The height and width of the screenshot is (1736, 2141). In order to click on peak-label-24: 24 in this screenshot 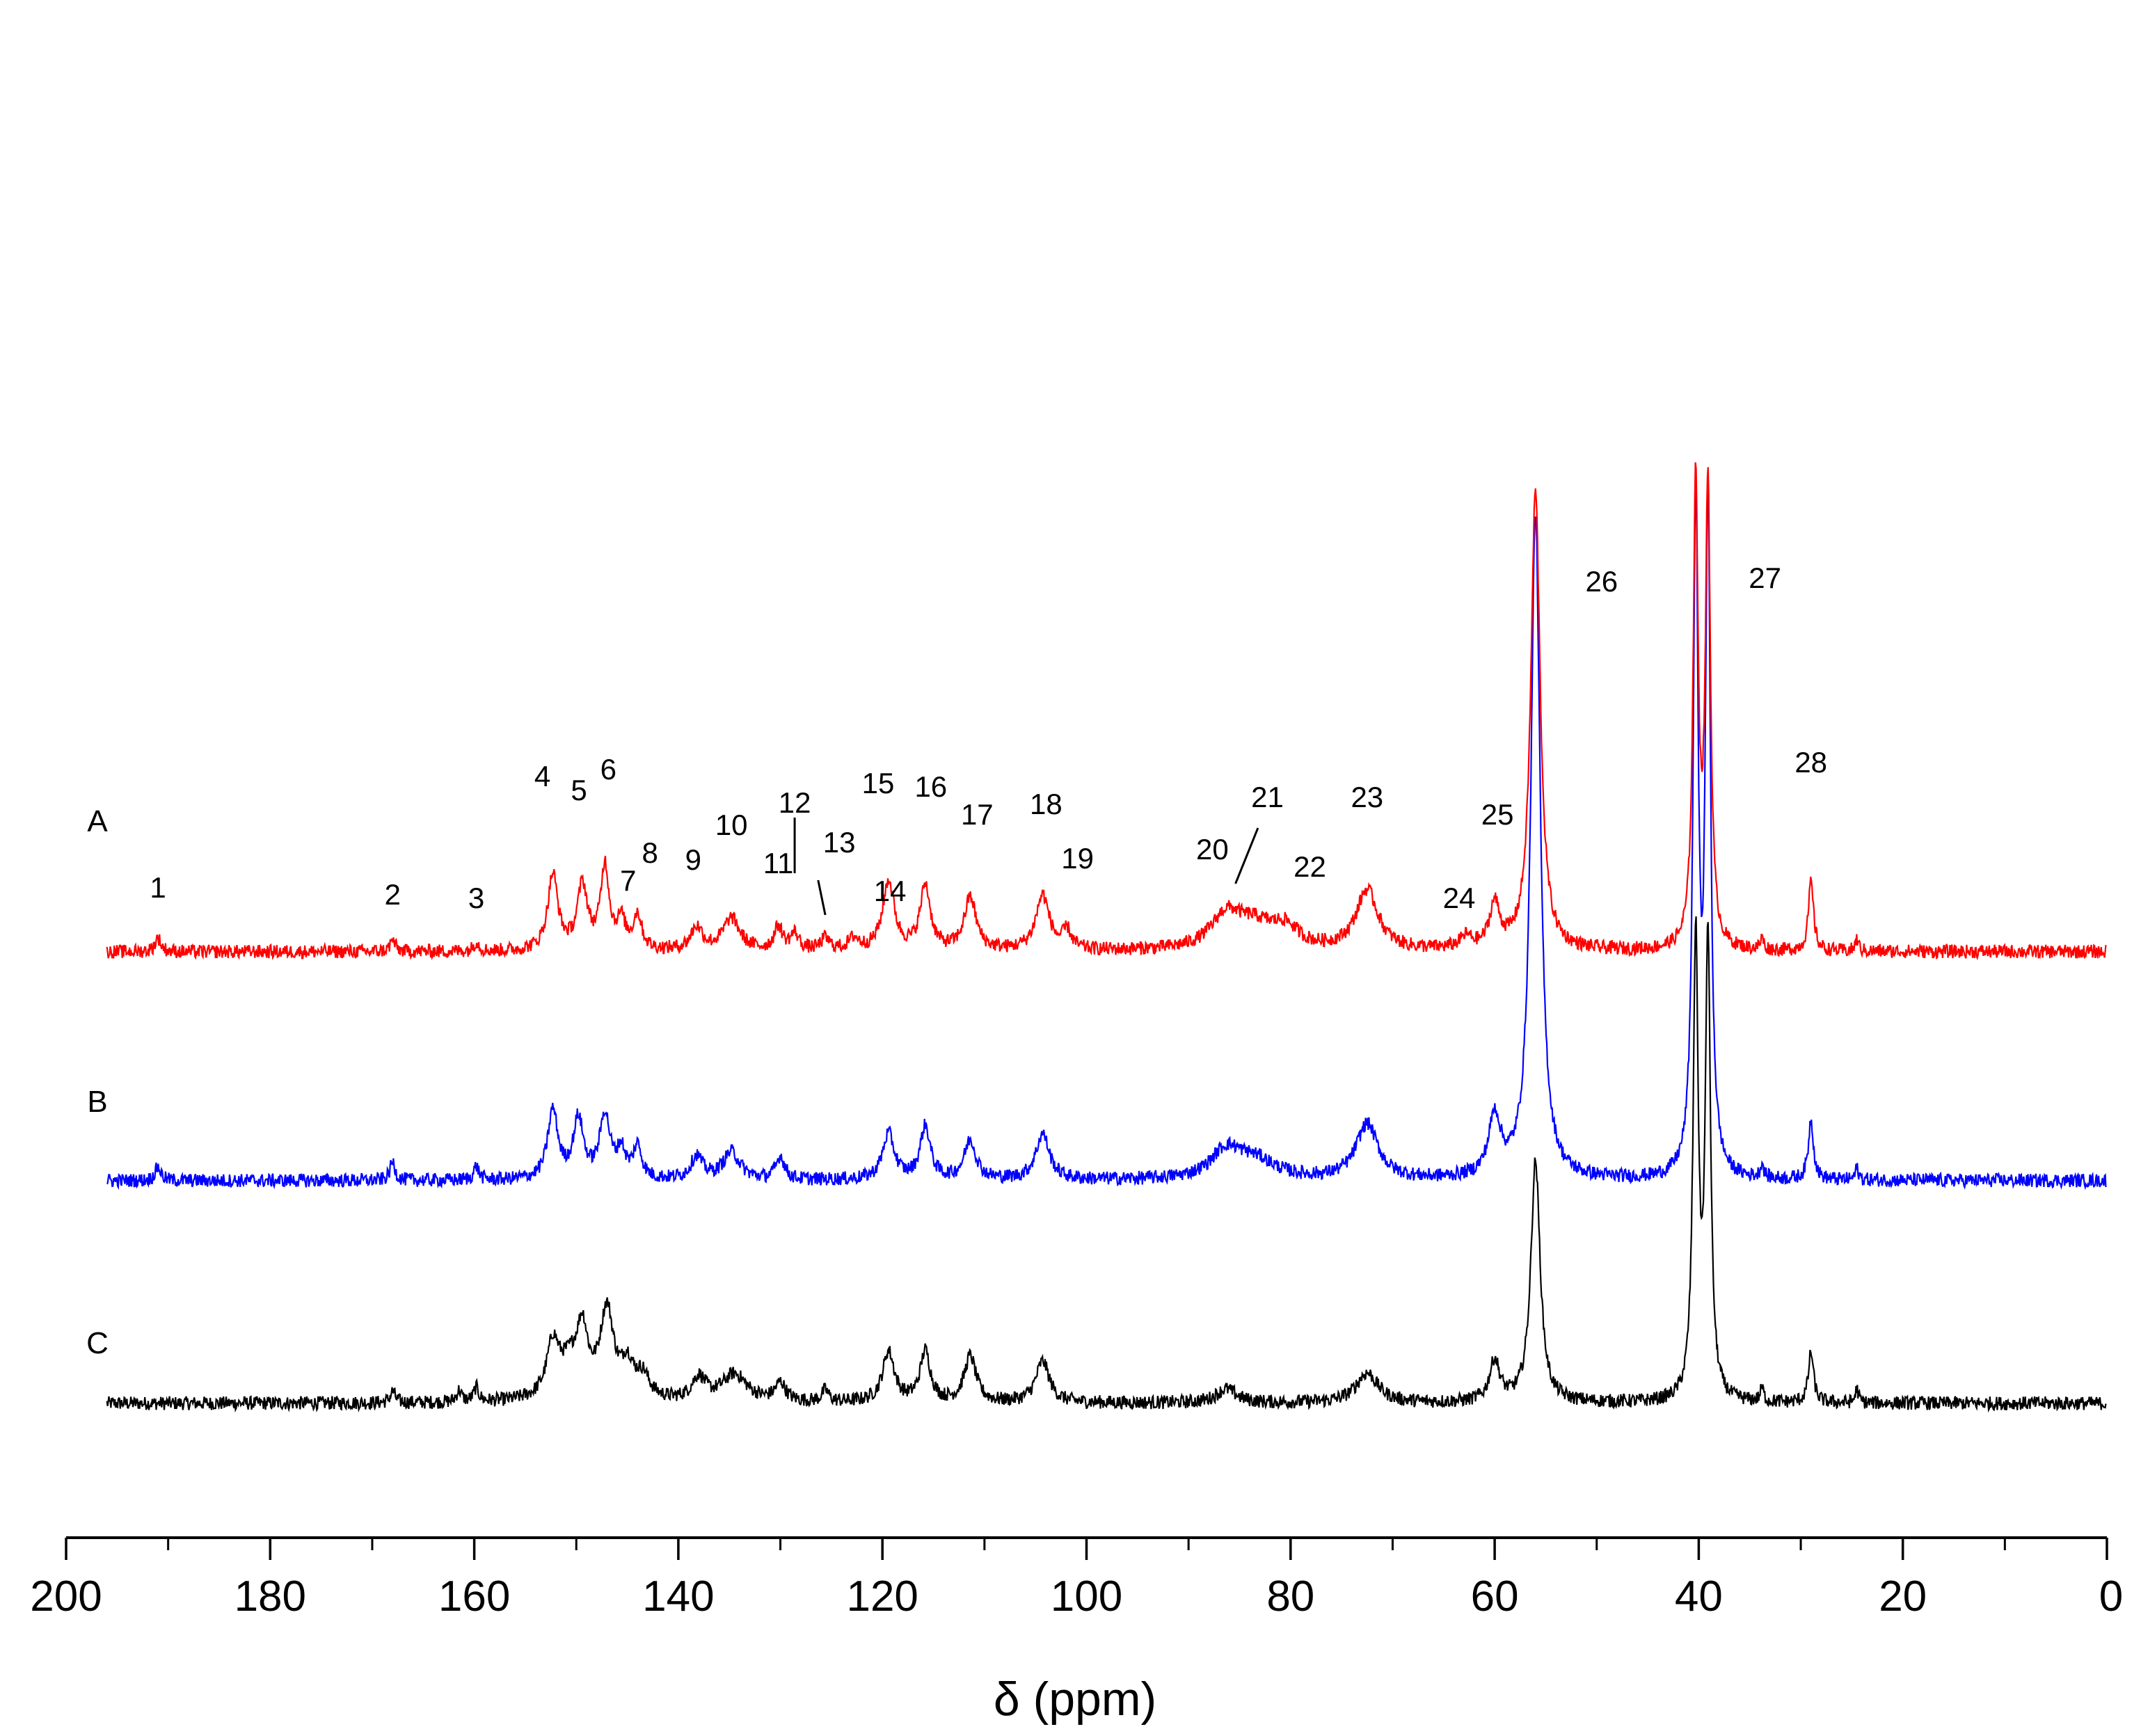, I will do `click(1460, 898)`.